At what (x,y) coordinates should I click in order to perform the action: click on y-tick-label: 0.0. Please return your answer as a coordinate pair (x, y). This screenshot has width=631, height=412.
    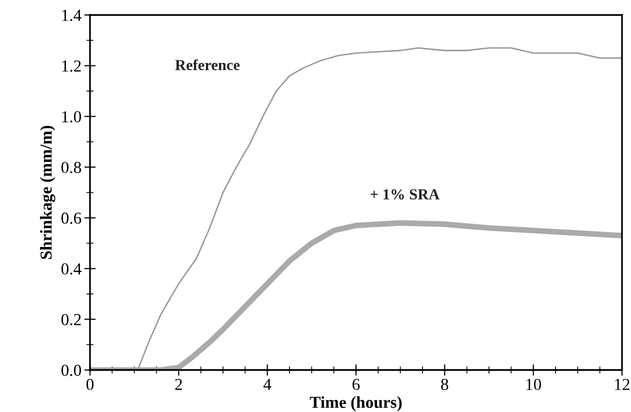
    Looking at the image, I should click on (71, 370).